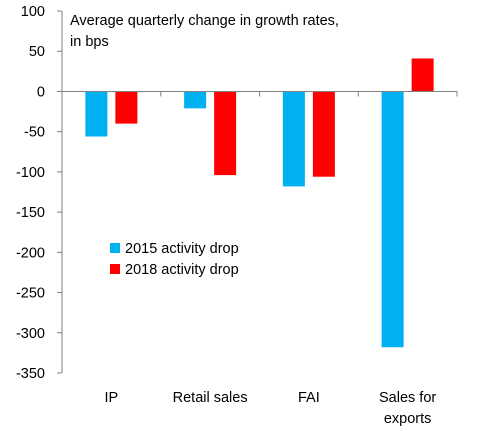  Describe the element at coordinates (182, 249) in the screenshot. I see `legend-label-1: 2015 activity drop` at that location.